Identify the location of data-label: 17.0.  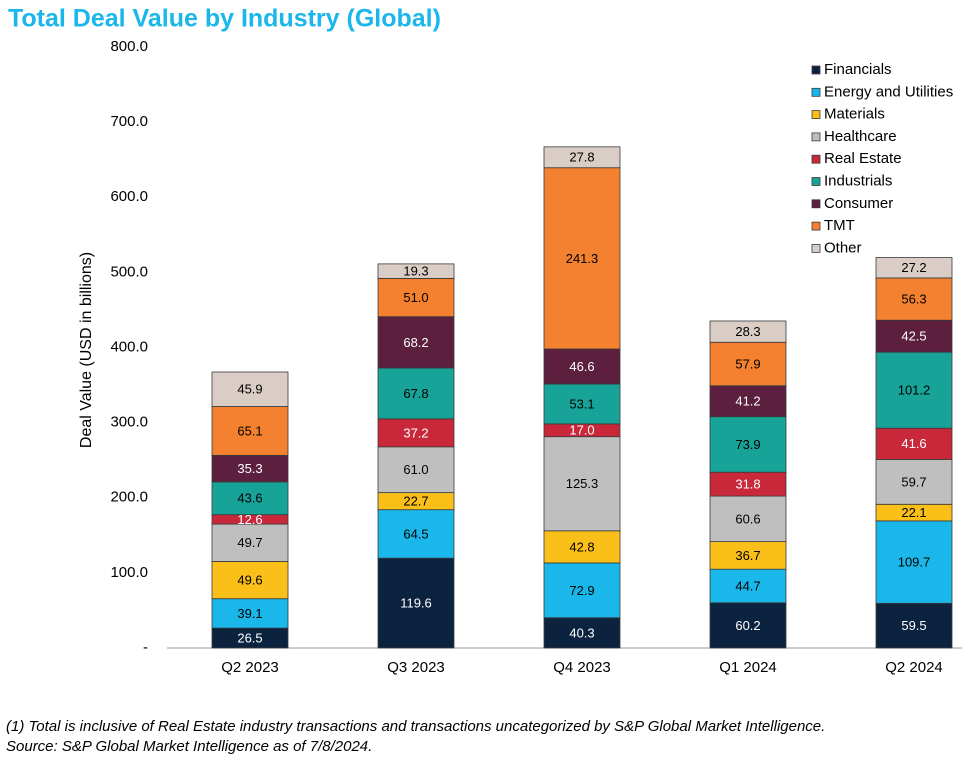
(581, 430).